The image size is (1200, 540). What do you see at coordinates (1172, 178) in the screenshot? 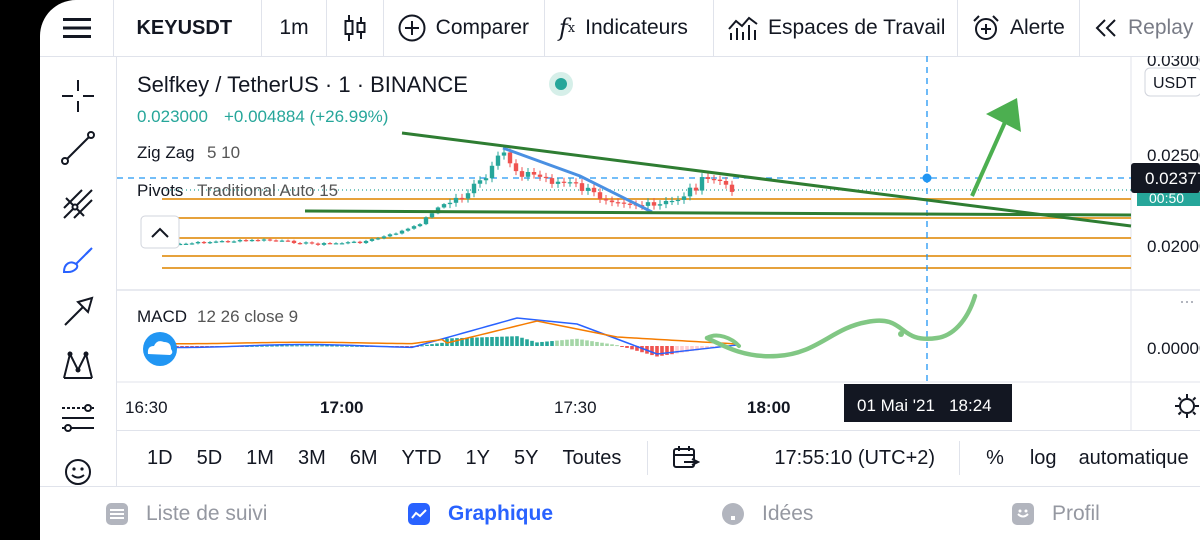
I see `crosshair-price-text: 0.023774` at bounding box center [1172, 178].